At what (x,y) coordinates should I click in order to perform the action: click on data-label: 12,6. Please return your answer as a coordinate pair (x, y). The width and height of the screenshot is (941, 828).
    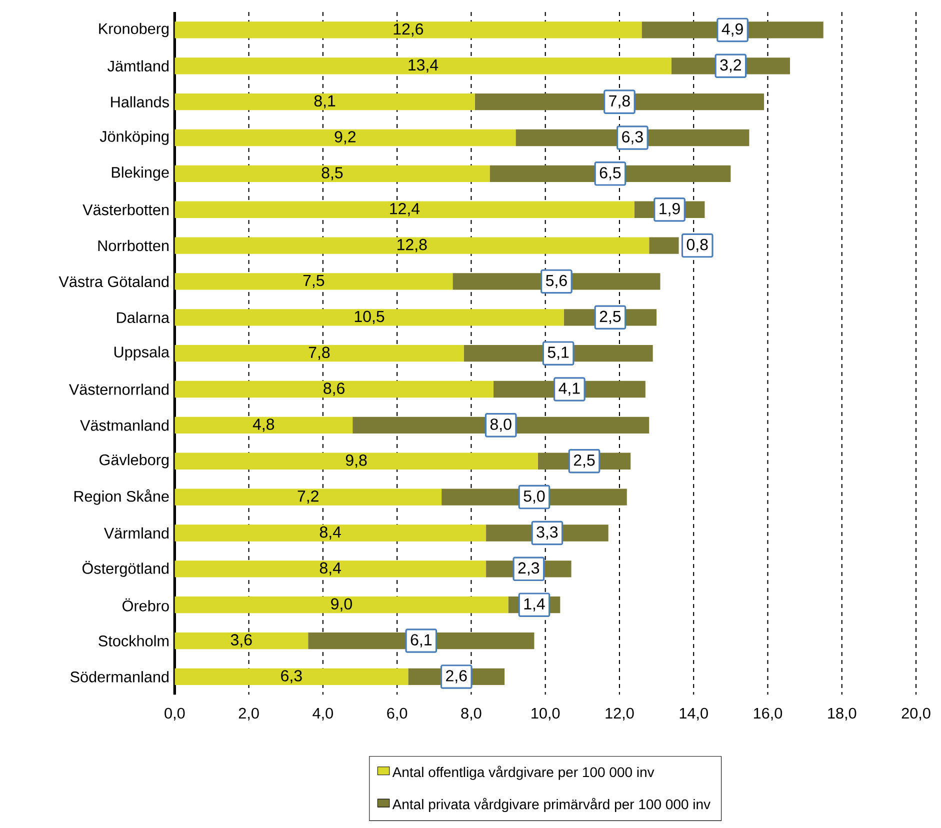
    Looking at the image, I should click on (409, 30).